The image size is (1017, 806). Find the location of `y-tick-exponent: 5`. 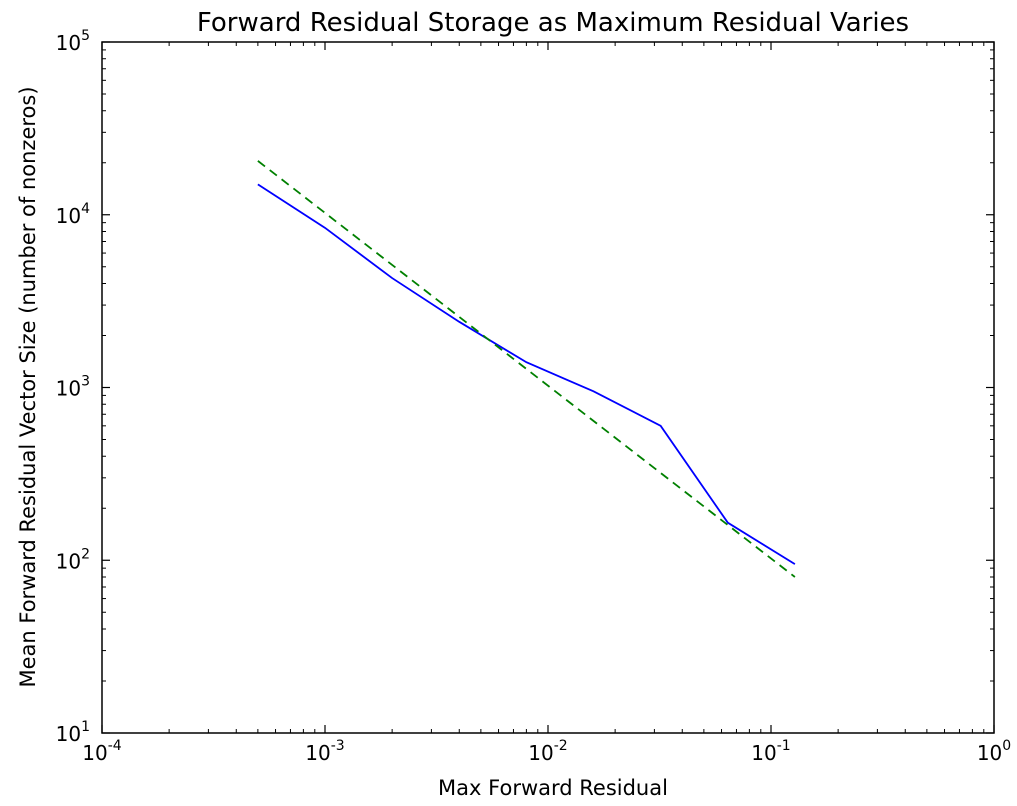

y-tick-exponent: 5 is located at coordinates (85, 36).